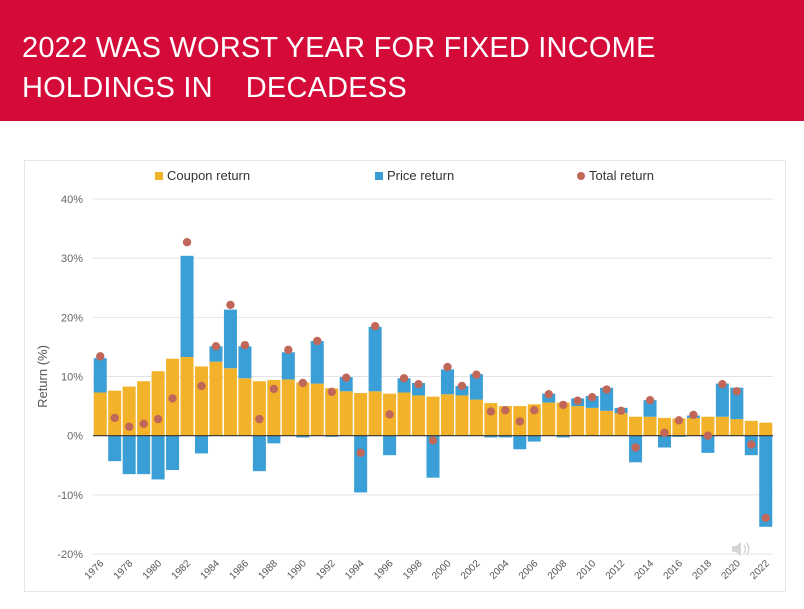 Image resolution: width=804 pixels, height=609 pixels. What do you see at coordinates (384, 570) in the screenshot?
I see `x-tick-label: 1996` at bounding box center [384, 570].